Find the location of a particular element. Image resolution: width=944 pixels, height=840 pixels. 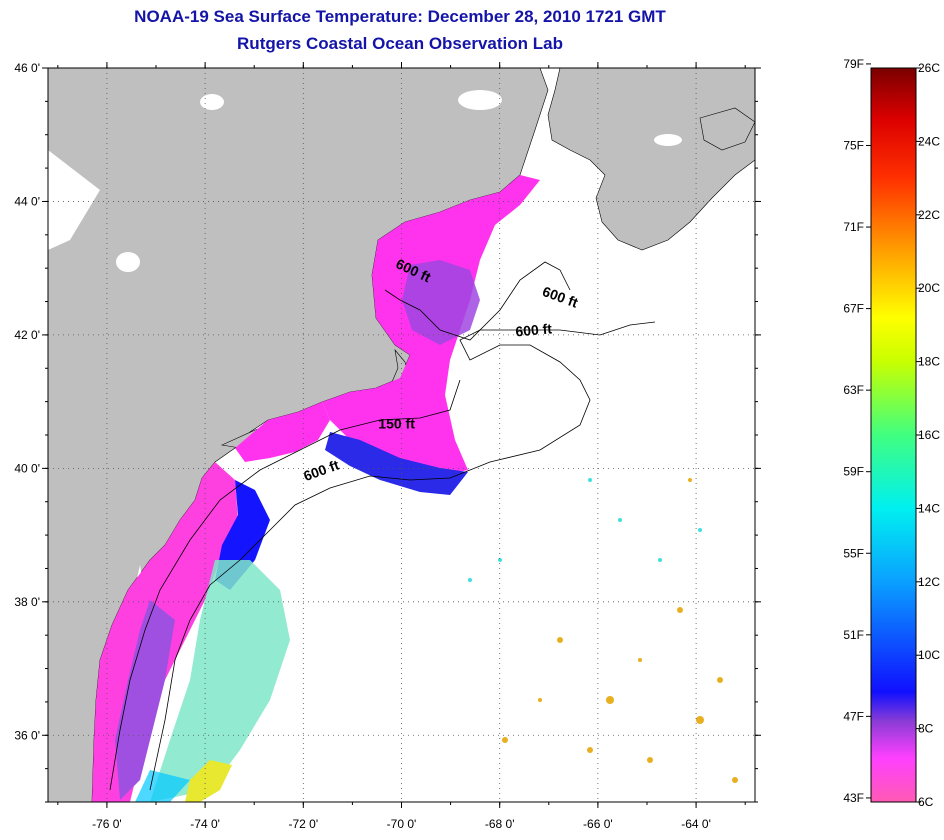

colorbar-f-label: 63F is located at coordinates (853, 390).